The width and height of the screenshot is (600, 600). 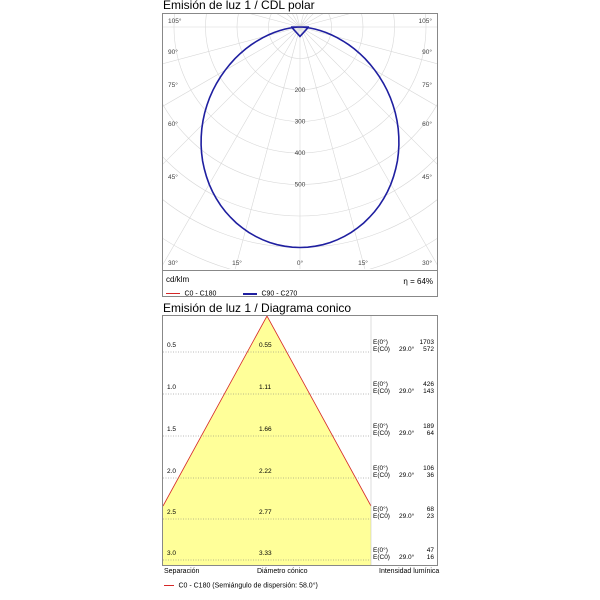 I want to click on legend-line-c0, so click(x=173, y=294).